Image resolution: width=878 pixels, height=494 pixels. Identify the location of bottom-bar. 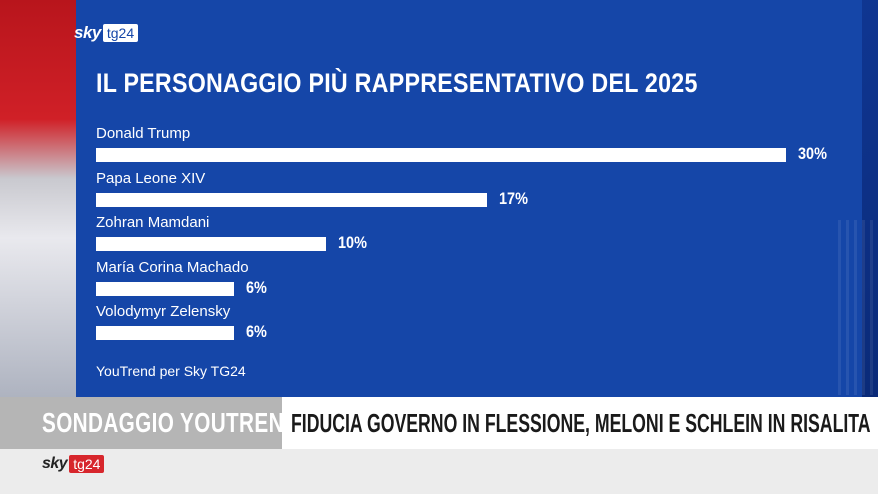
(439, 471).